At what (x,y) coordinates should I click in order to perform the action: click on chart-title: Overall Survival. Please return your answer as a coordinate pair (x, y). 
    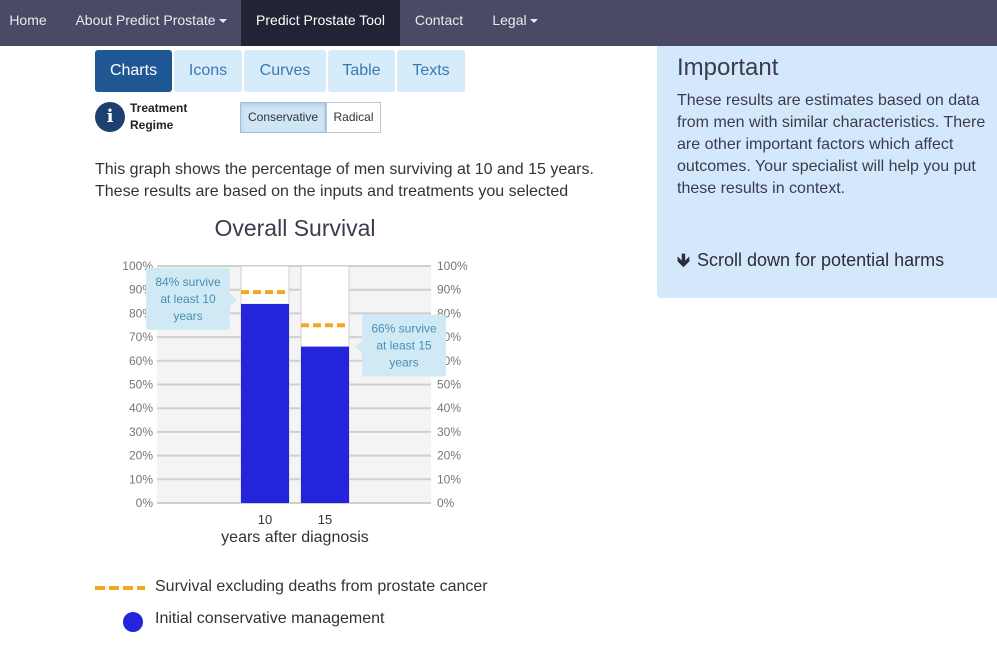
    Looking at the image, I should click on (294, 228).